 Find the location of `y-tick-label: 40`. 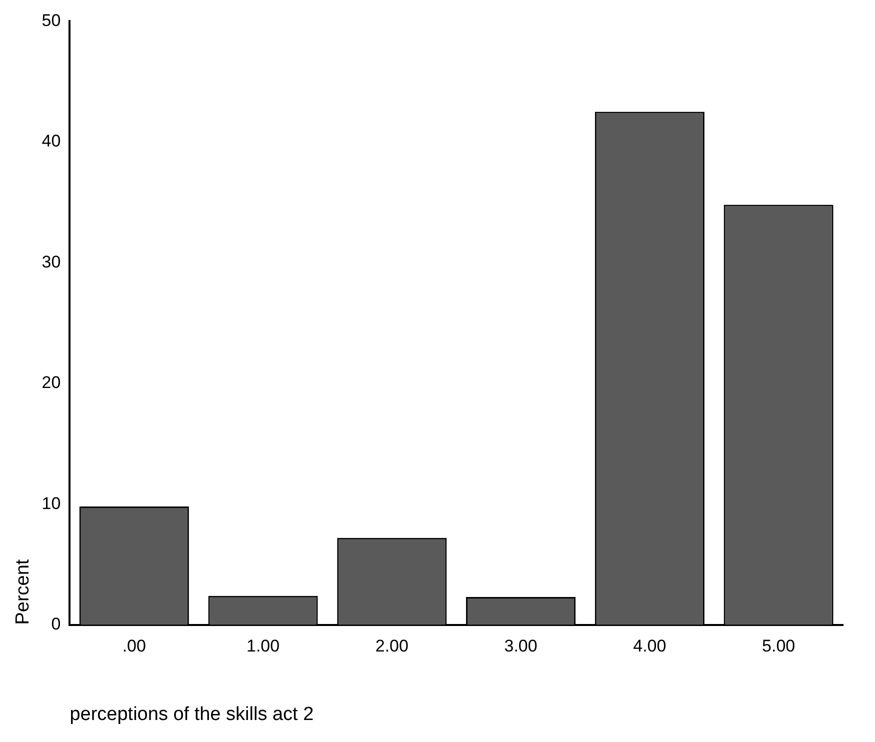

y-tick-label: 40 is located at coordinates (51, 141).